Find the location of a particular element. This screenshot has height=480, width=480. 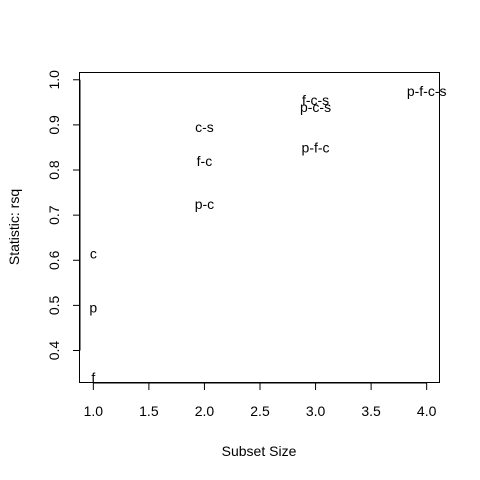

y-tick-label: 0.6 is located at coordinates (54, 260).